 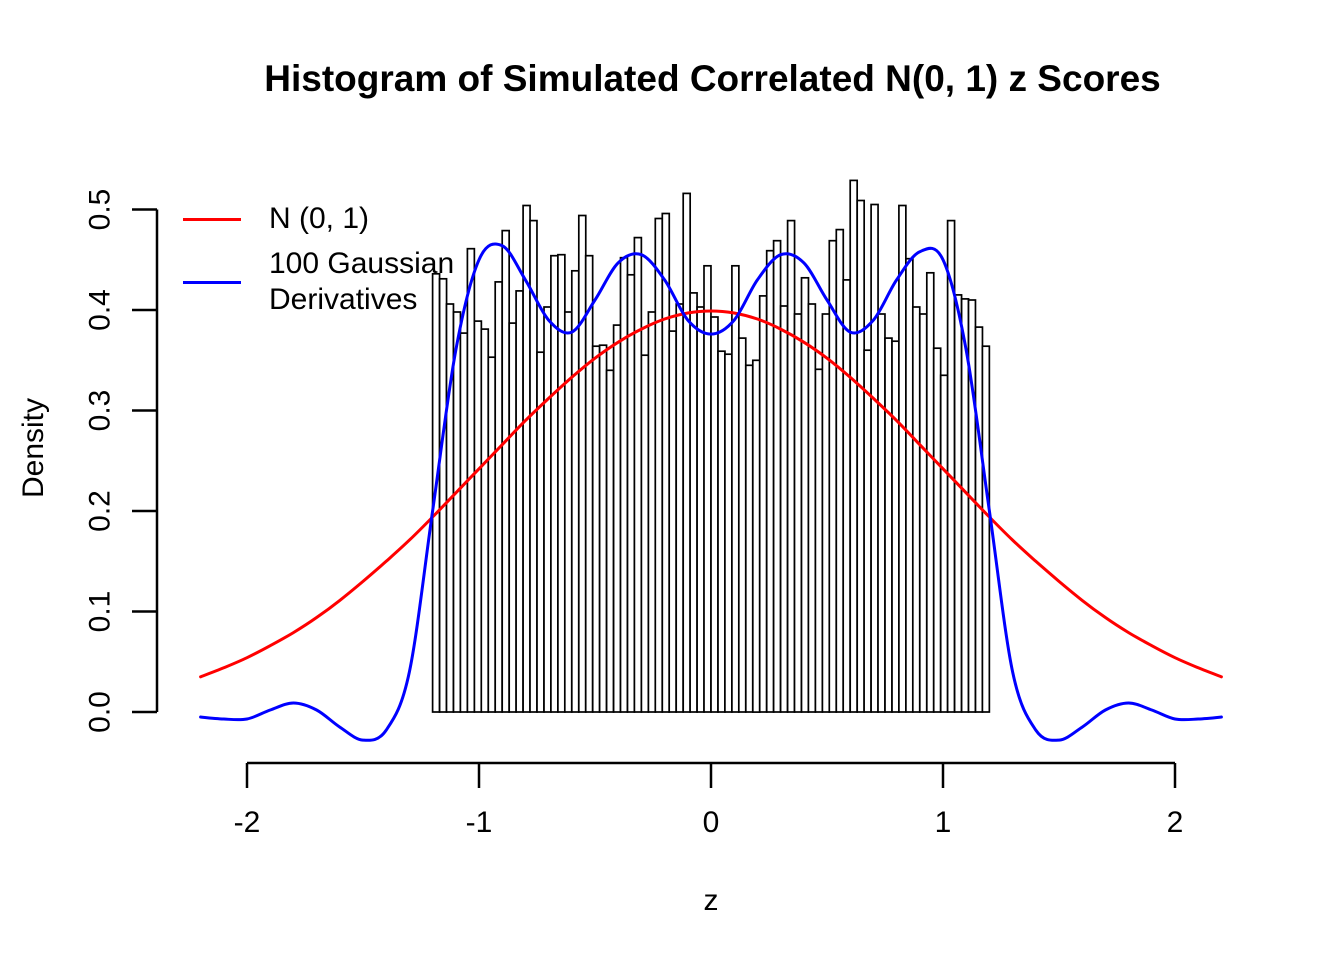 I want to click on legend-label-normal: N (0, 1), so click(x=319, y=218).